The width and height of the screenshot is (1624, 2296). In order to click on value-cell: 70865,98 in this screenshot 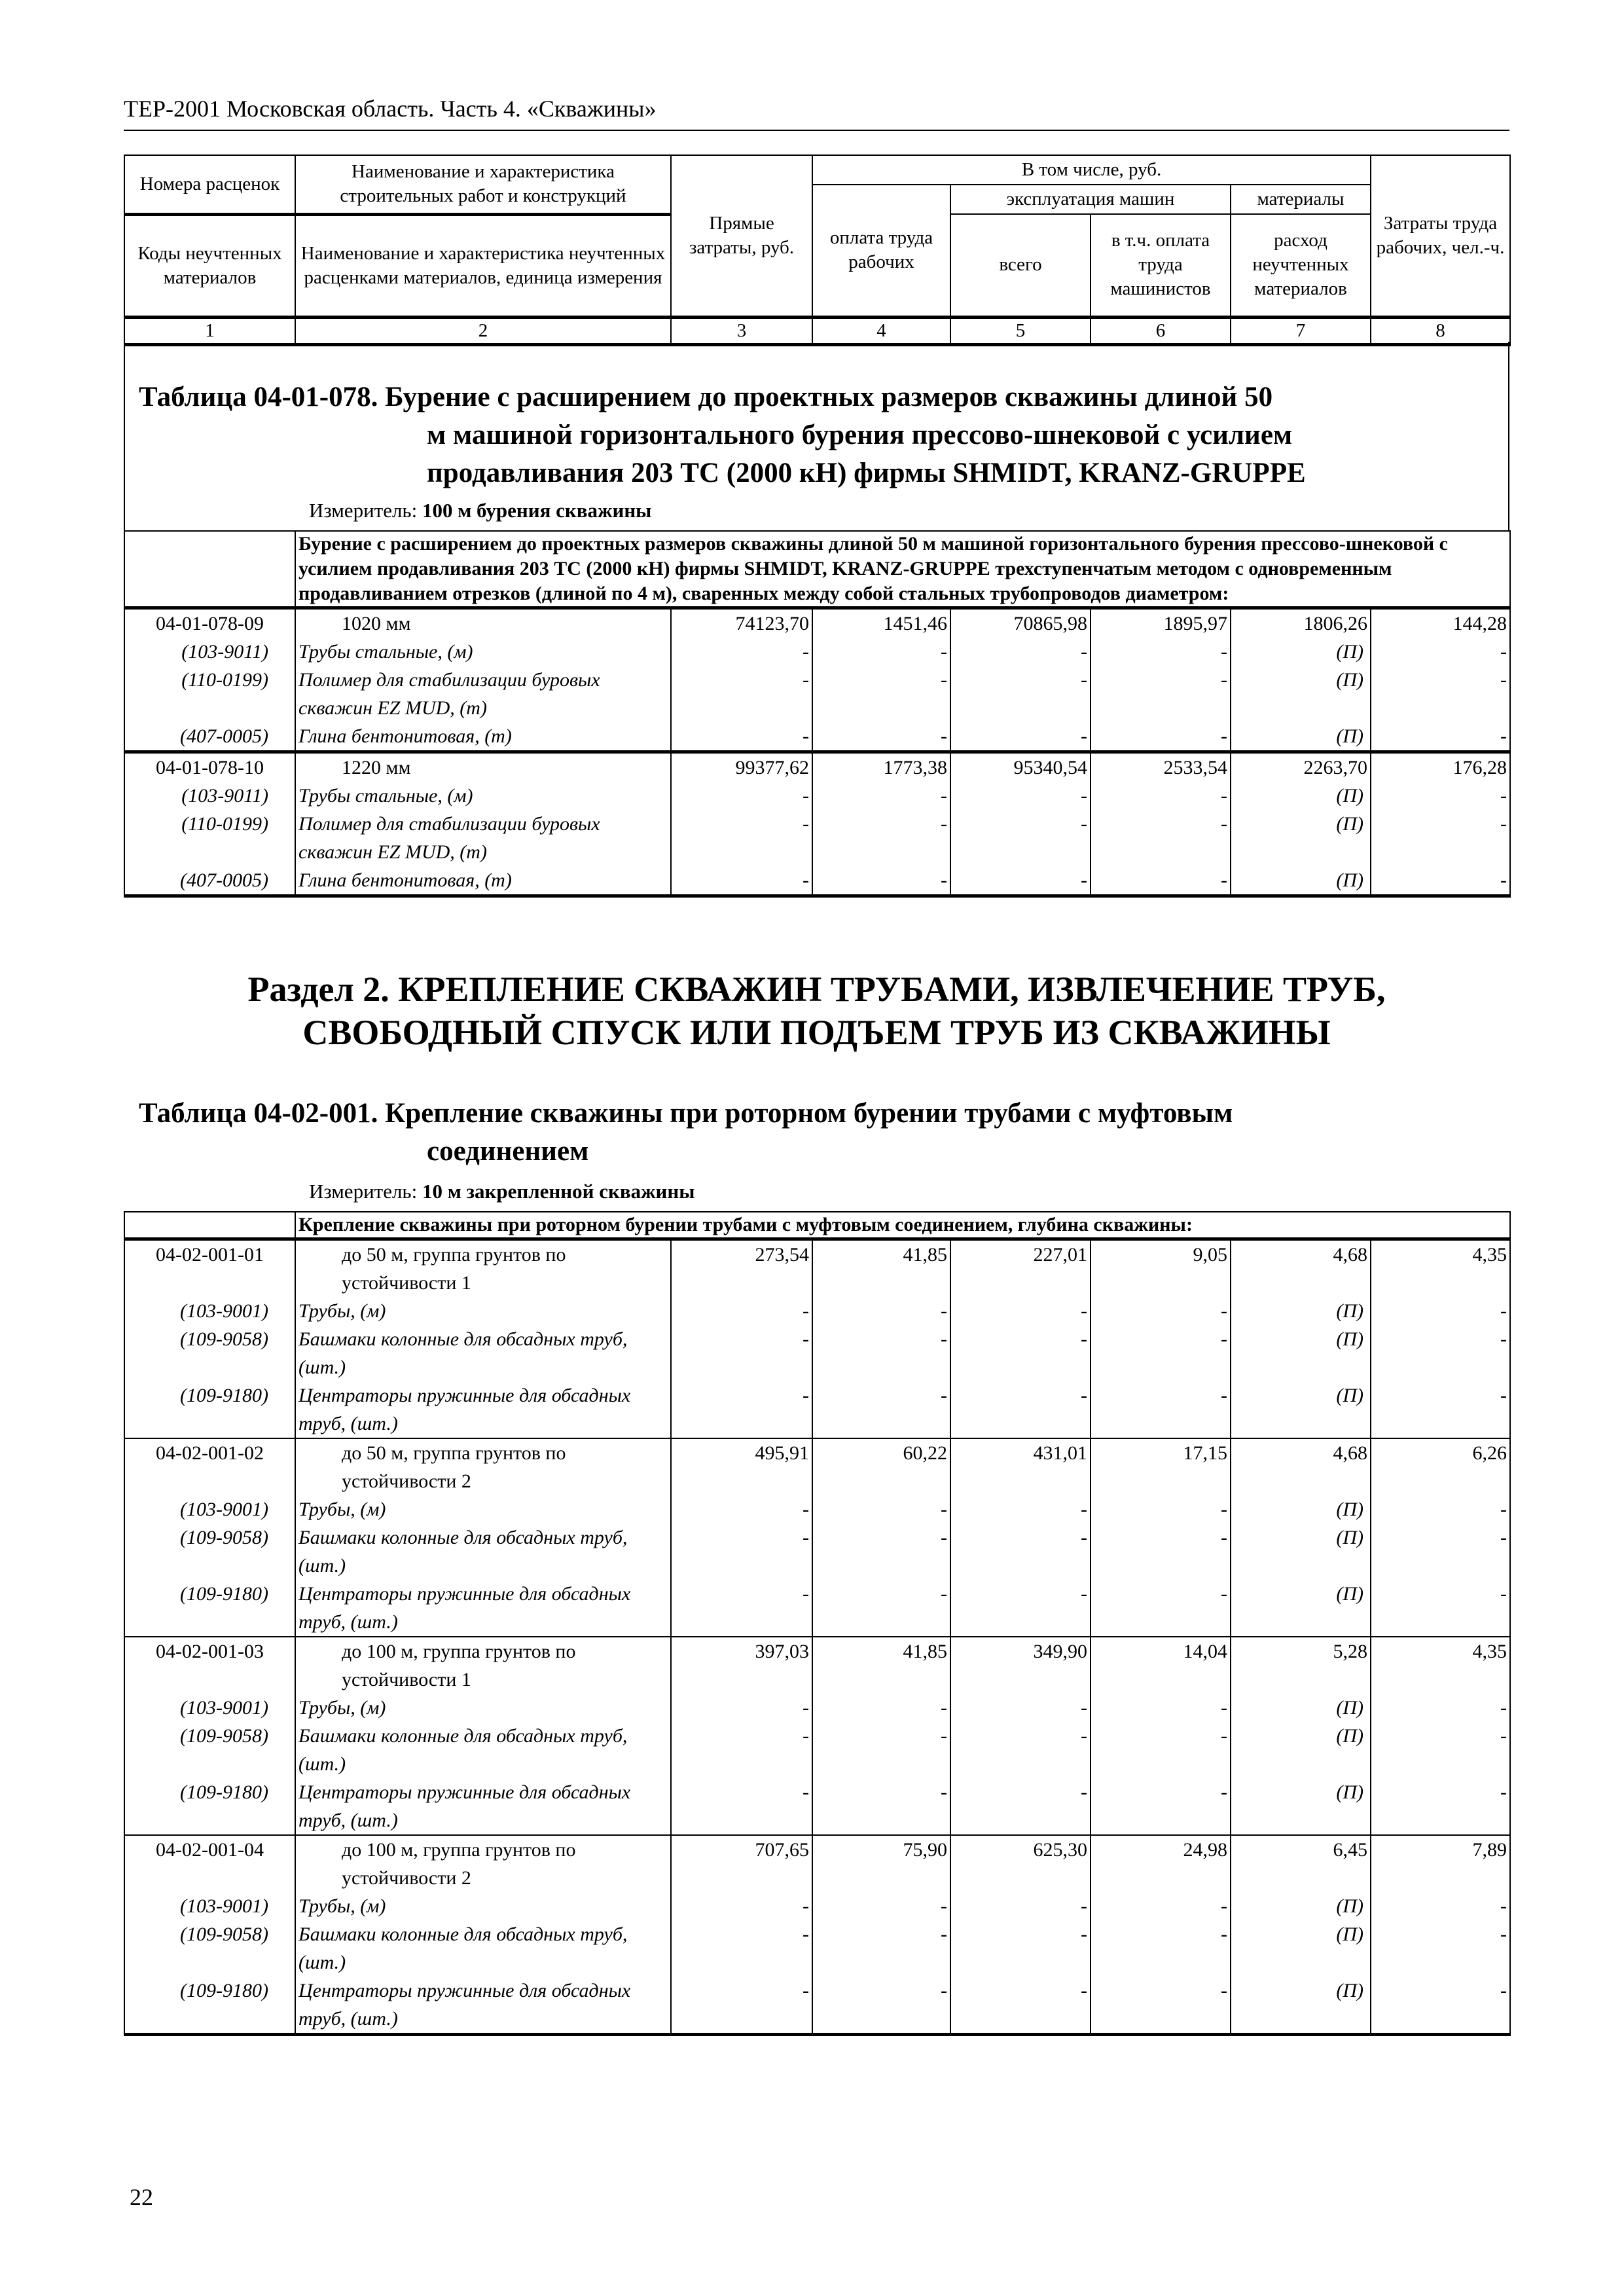, I will do `click(1020, 622)`.